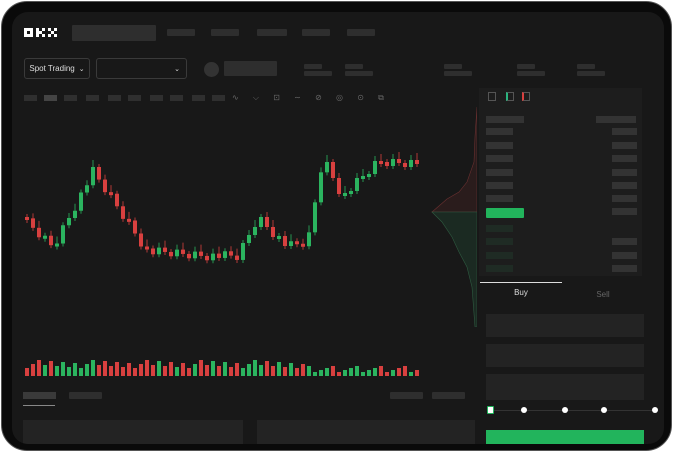 This screenshot has width=673, height=453. What do you see at coordinates (565, 387) in the screenshot?
I see `total-input` at bounding box center [565, 387].